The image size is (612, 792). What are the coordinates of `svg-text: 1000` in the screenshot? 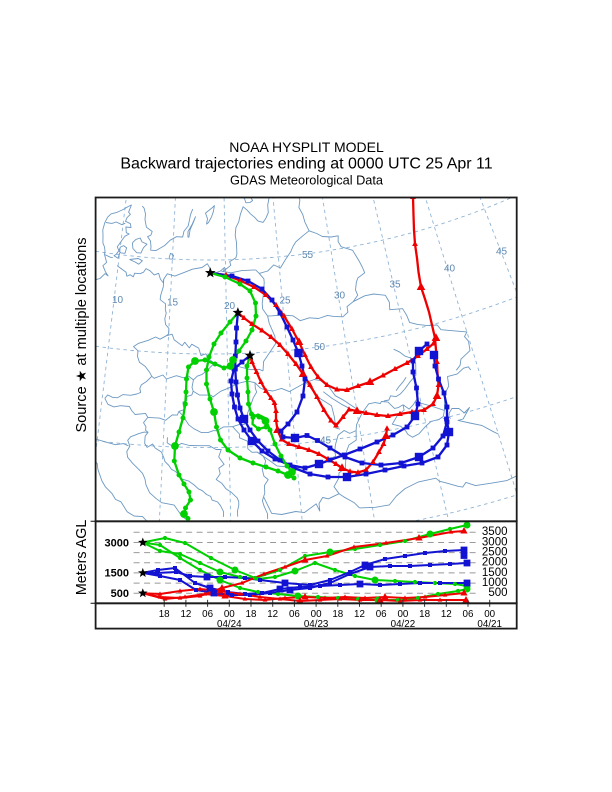 It's located at (495, 583).